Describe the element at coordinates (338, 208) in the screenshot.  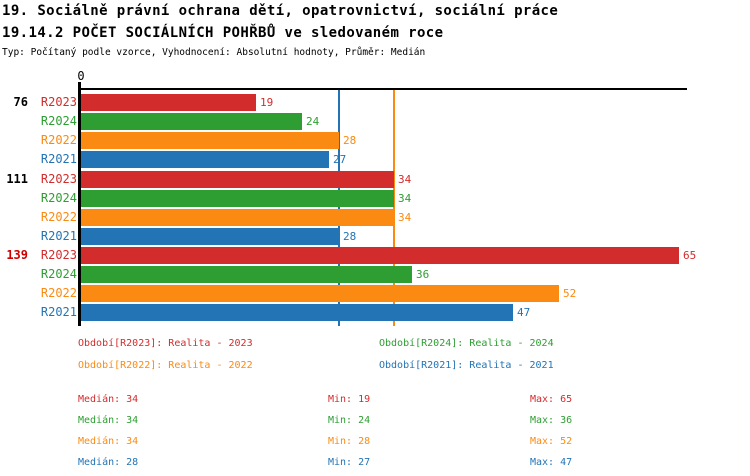
I see `median-reference-line-r2021` at that location.